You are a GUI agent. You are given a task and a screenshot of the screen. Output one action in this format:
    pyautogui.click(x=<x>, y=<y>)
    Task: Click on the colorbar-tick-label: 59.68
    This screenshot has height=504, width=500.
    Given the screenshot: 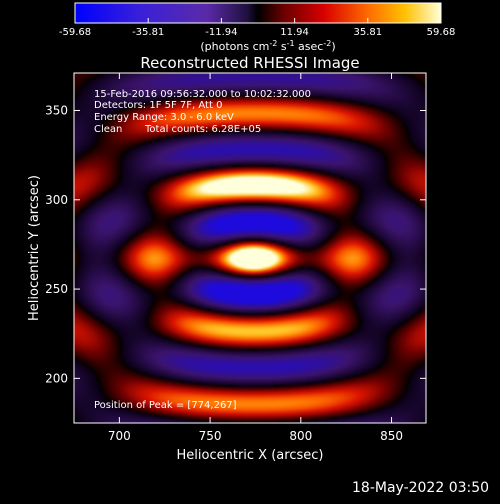 What is the action you would take?
    pyautogui.click(x=441, y=32)
    